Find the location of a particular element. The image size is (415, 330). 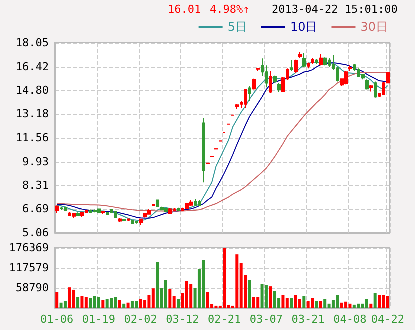

y-tick-label: 8.31 is located at coordinates (35, 185).